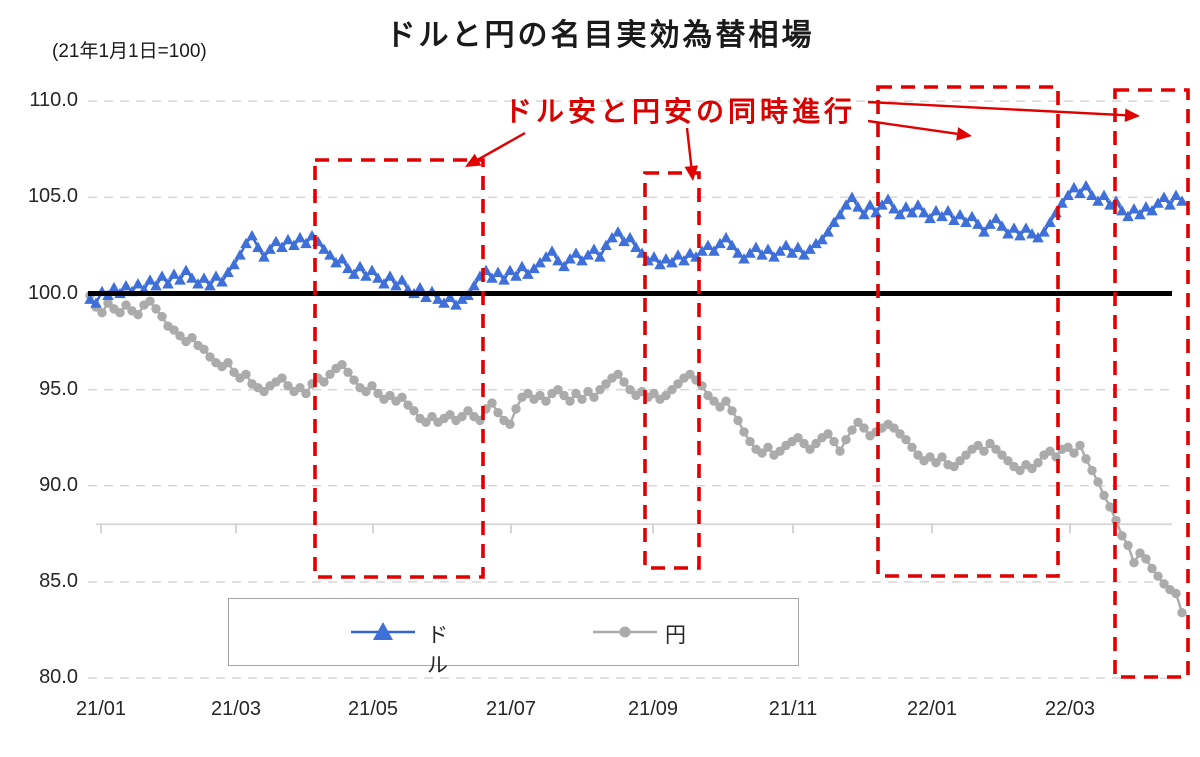  I want to click on annotation-text: ドル安と円安の同時進行, so click(680, 111).